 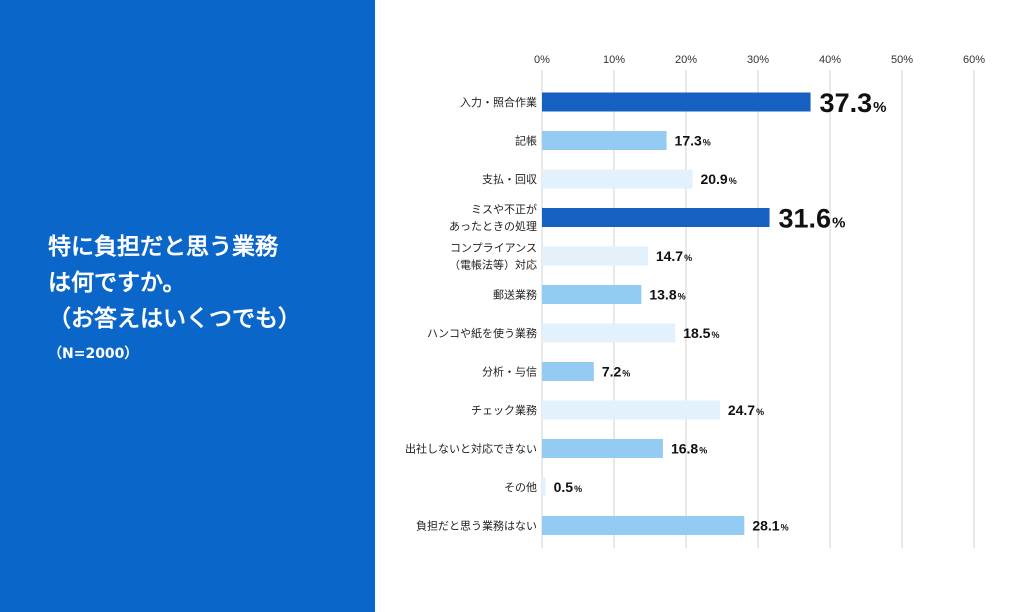 I want to click on question-line-2: は何ですか。, so click(x=117, y=283).